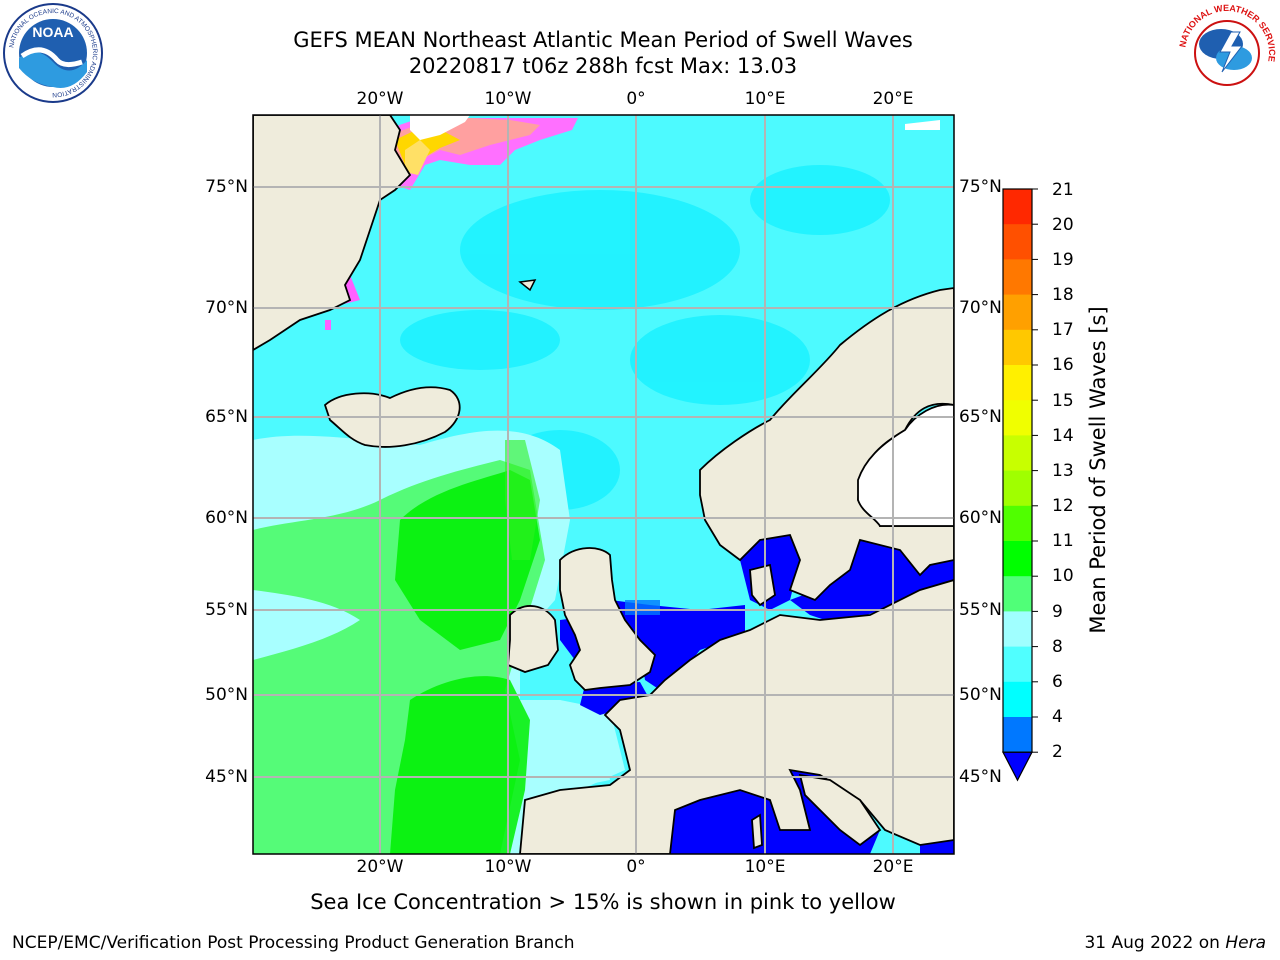 This screenshot has width=1280, height=960. Describe the element at coordinates (1227, 52) in the screenshot. I see `nws-logo: NATIONAL WEATHER SERVICE` at that location.